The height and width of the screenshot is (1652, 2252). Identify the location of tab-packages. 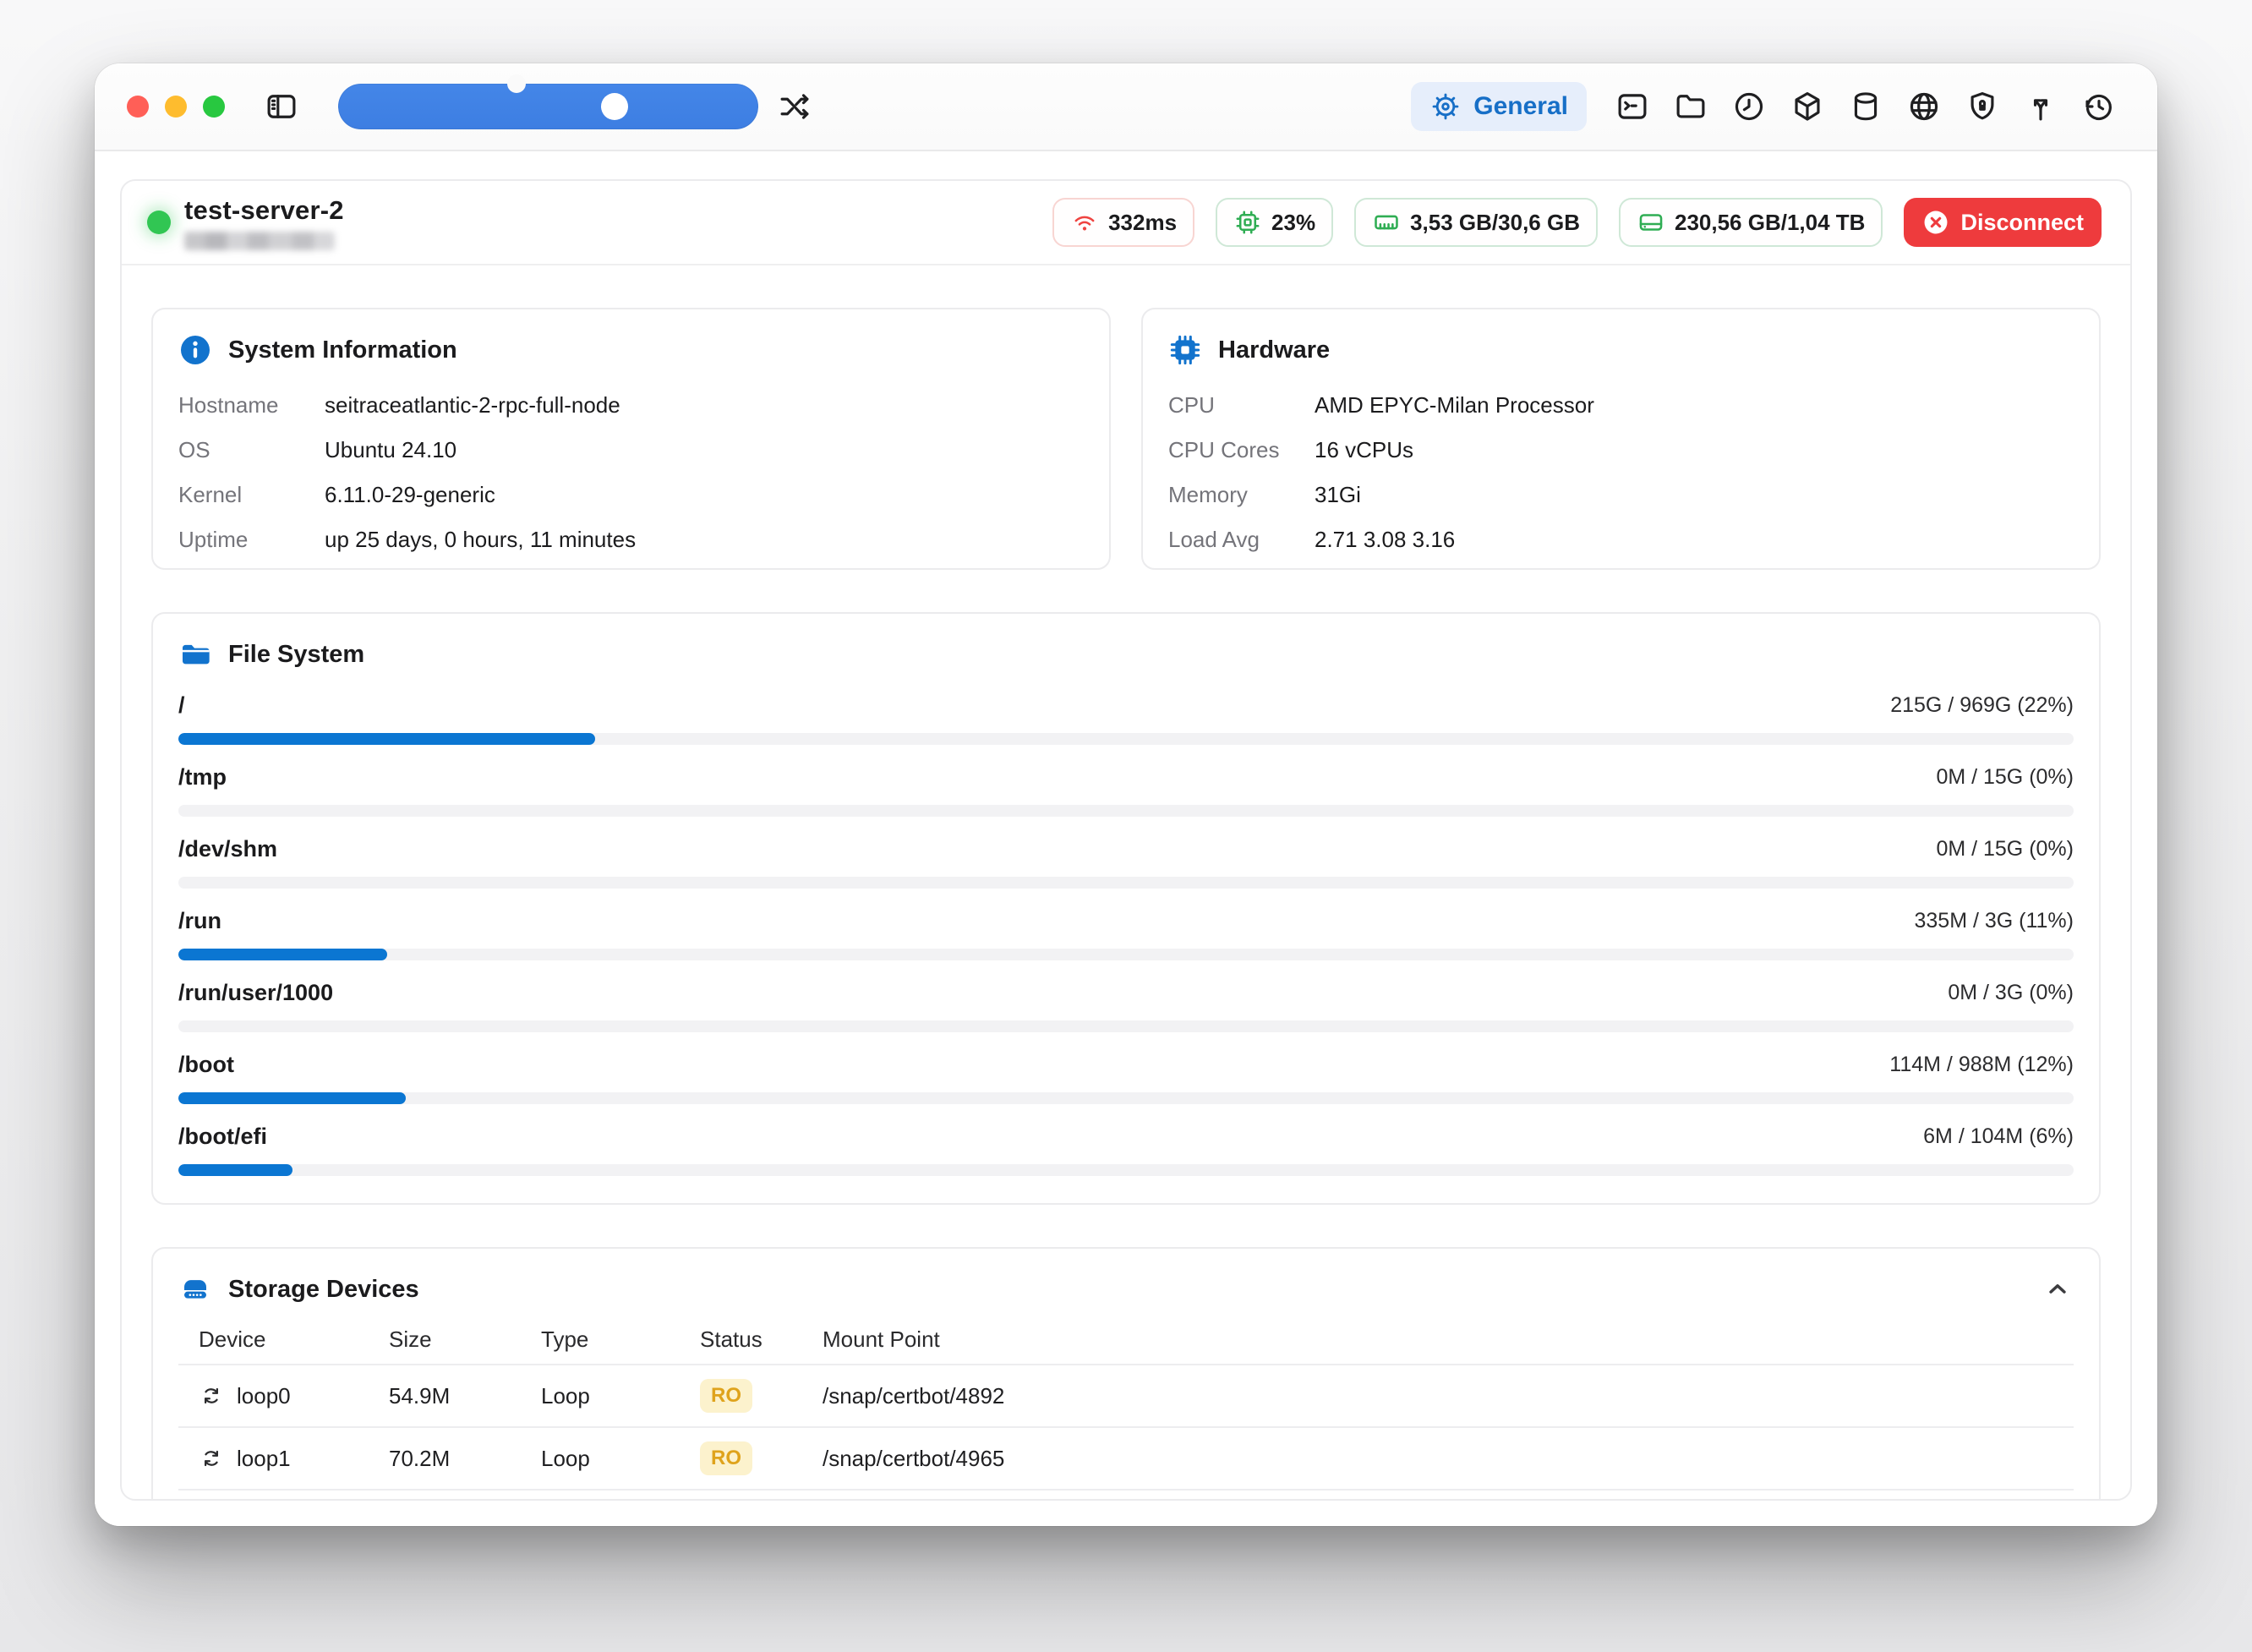
(1807, 106).